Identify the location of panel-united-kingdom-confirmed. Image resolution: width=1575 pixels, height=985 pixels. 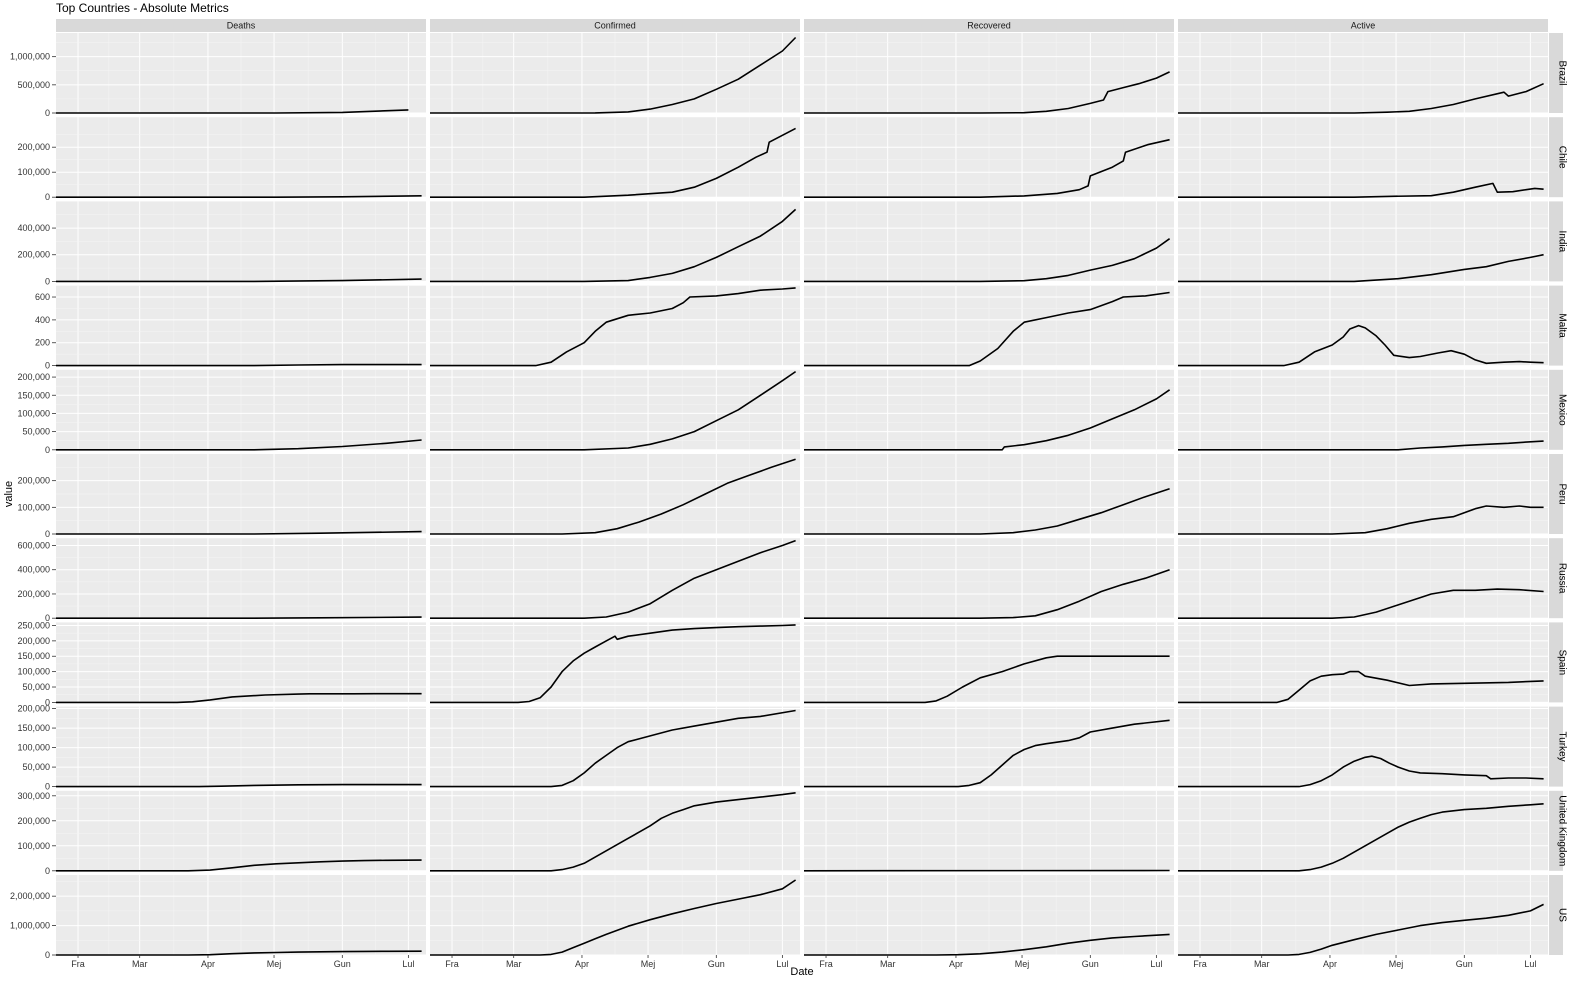
(615, 831).